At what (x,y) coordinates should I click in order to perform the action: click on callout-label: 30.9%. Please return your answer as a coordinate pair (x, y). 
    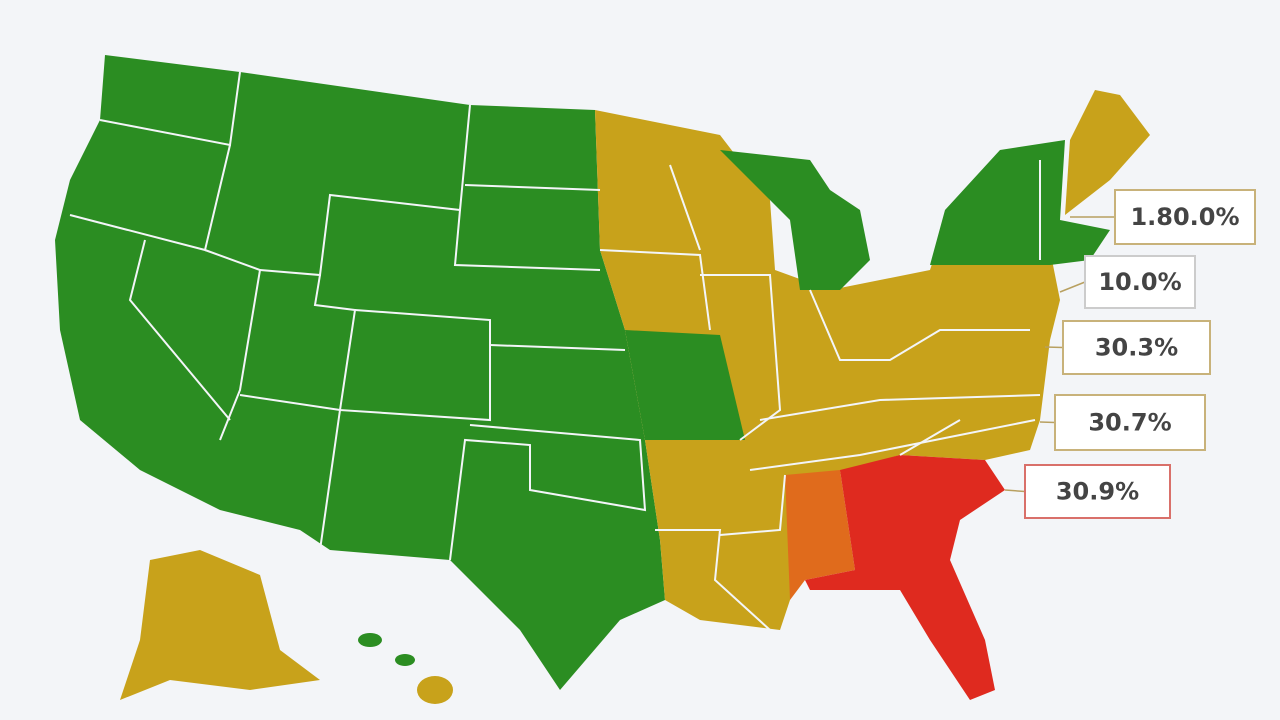
    Looking at the image, I should click on (1097, 492).